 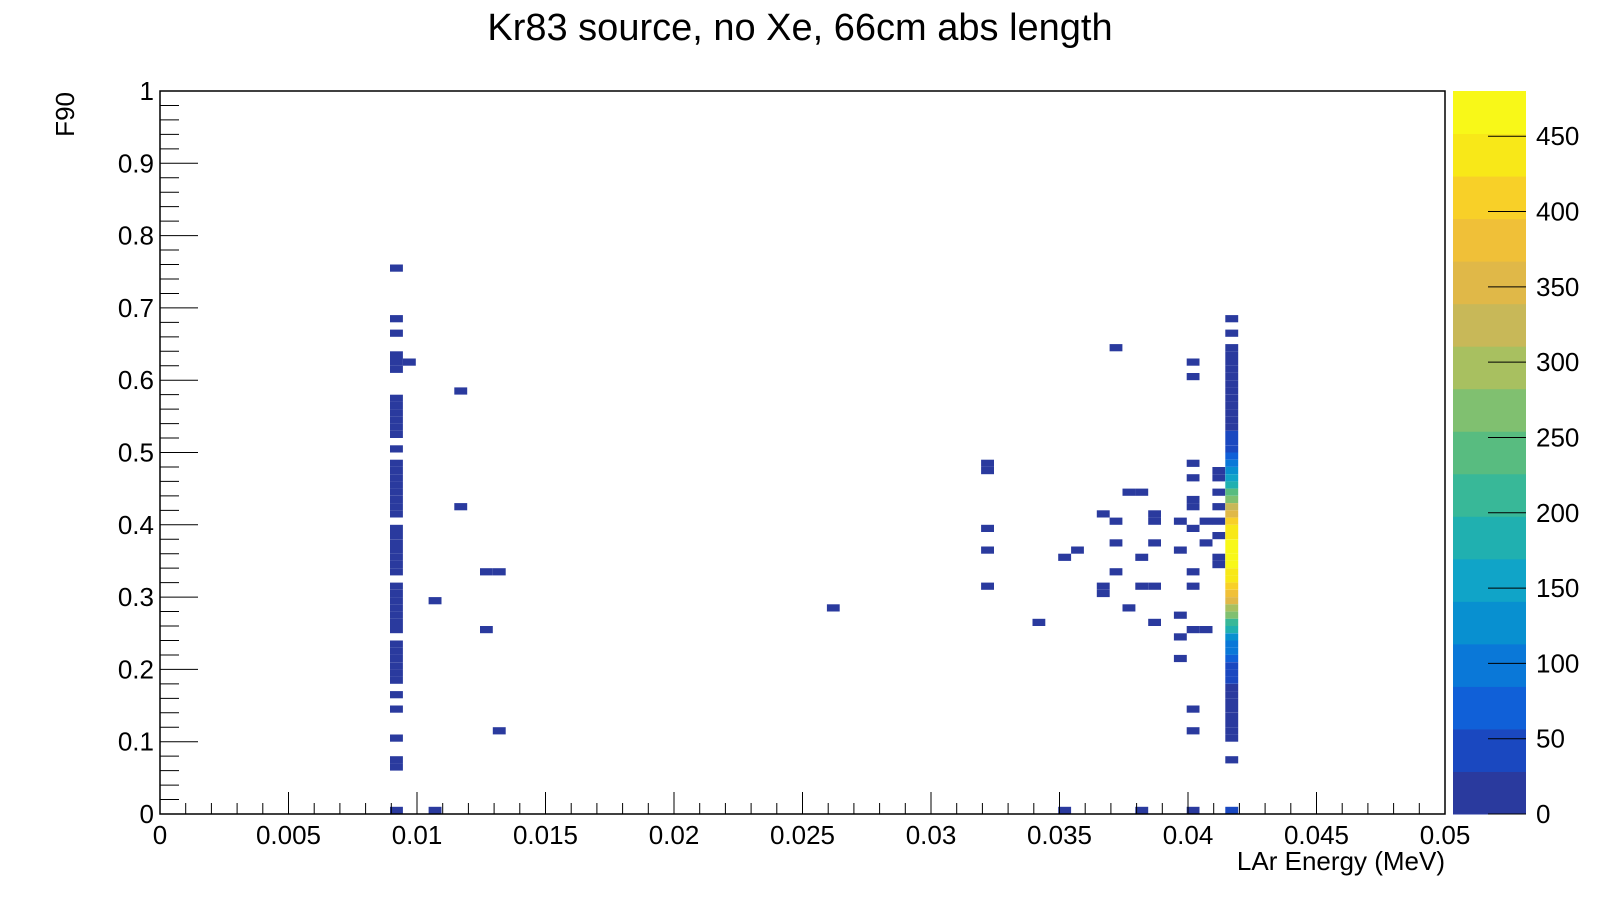 I want to click on x-tick-label: 0.025, so click(x=802, y=835).